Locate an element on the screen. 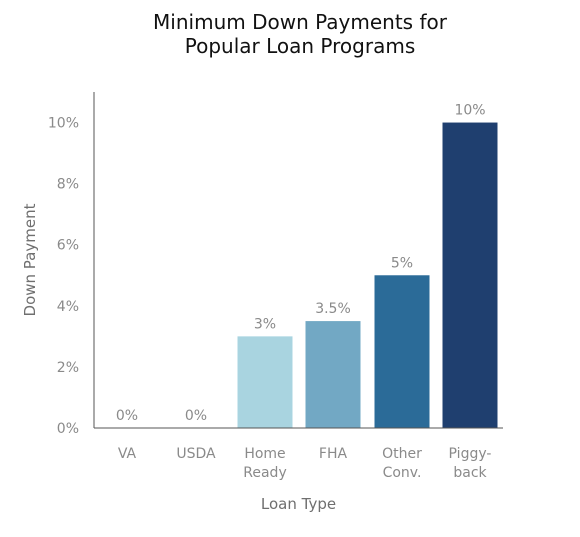  y-tick-label: 10% is located at coordinates (63, 124).